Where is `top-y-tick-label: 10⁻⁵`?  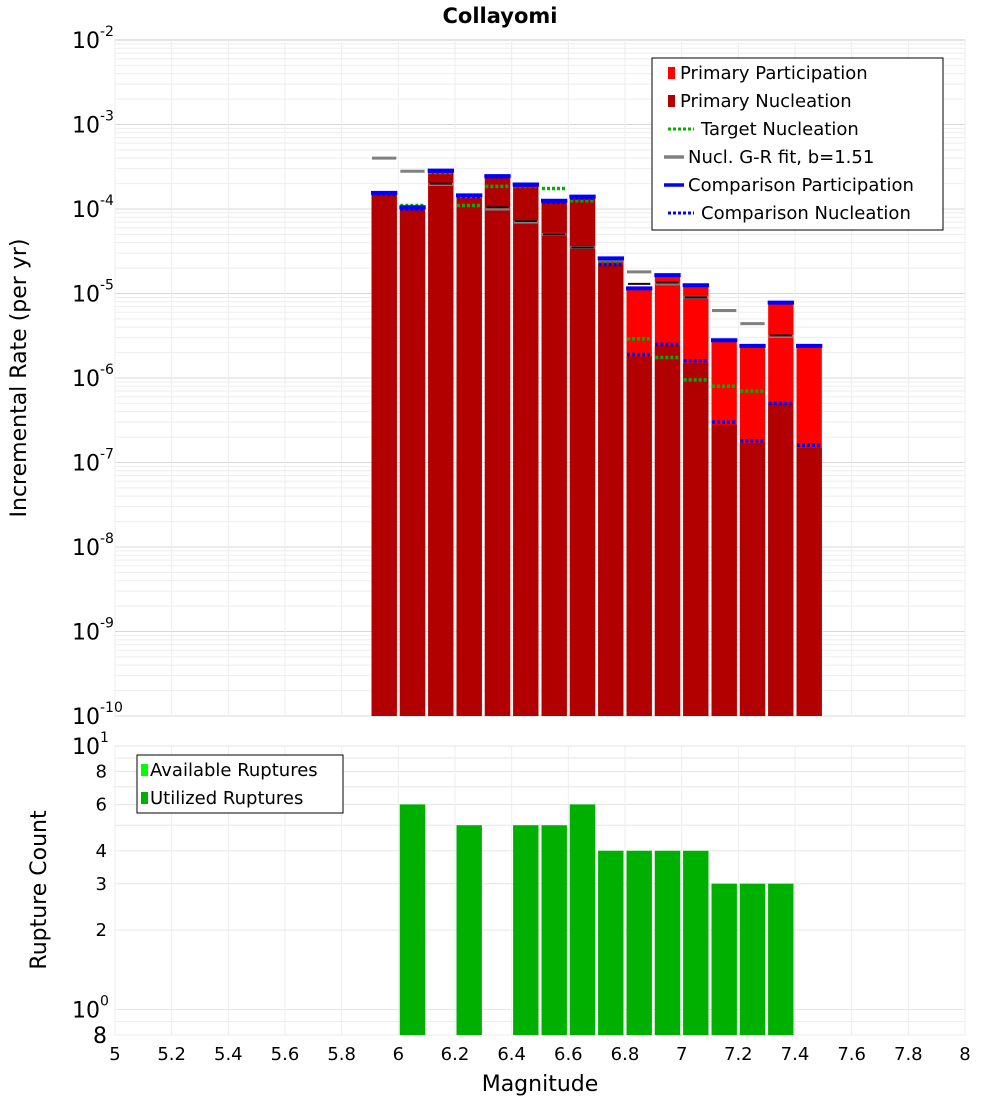 top-y-tick-label: 10⁻⁵ is located at coordinates (93, 293).